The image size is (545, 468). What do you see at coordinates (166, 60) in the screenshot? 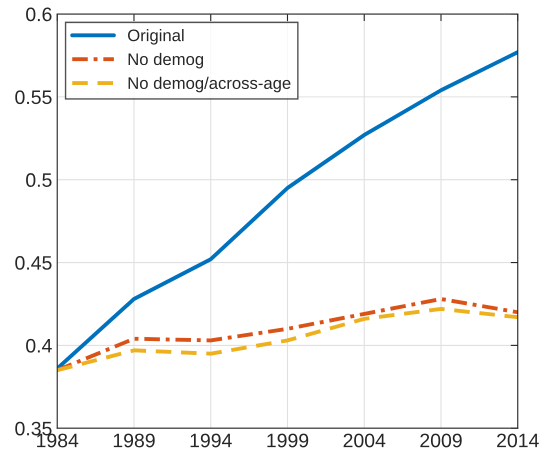
I see `legend-label: No demog` at bounding box center [166, 60].